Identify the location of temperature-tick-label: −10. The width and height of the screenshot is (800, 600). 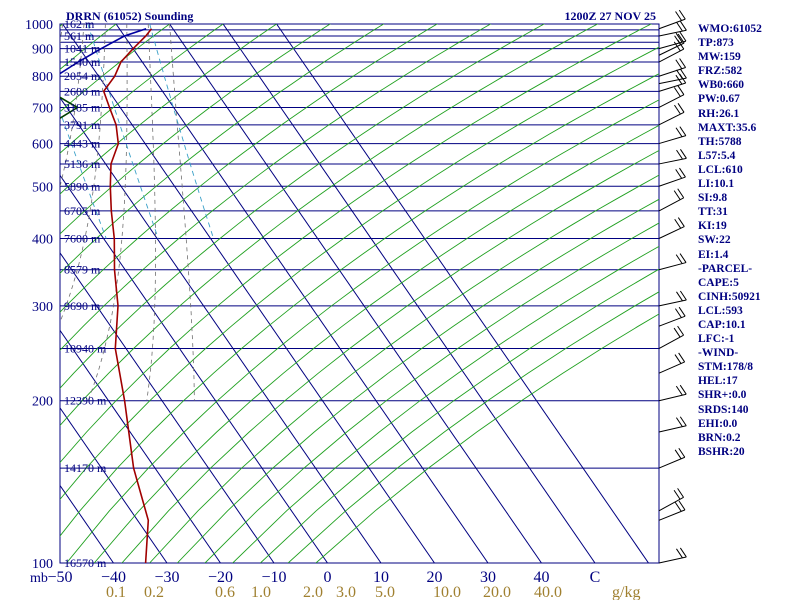
(273, 577).